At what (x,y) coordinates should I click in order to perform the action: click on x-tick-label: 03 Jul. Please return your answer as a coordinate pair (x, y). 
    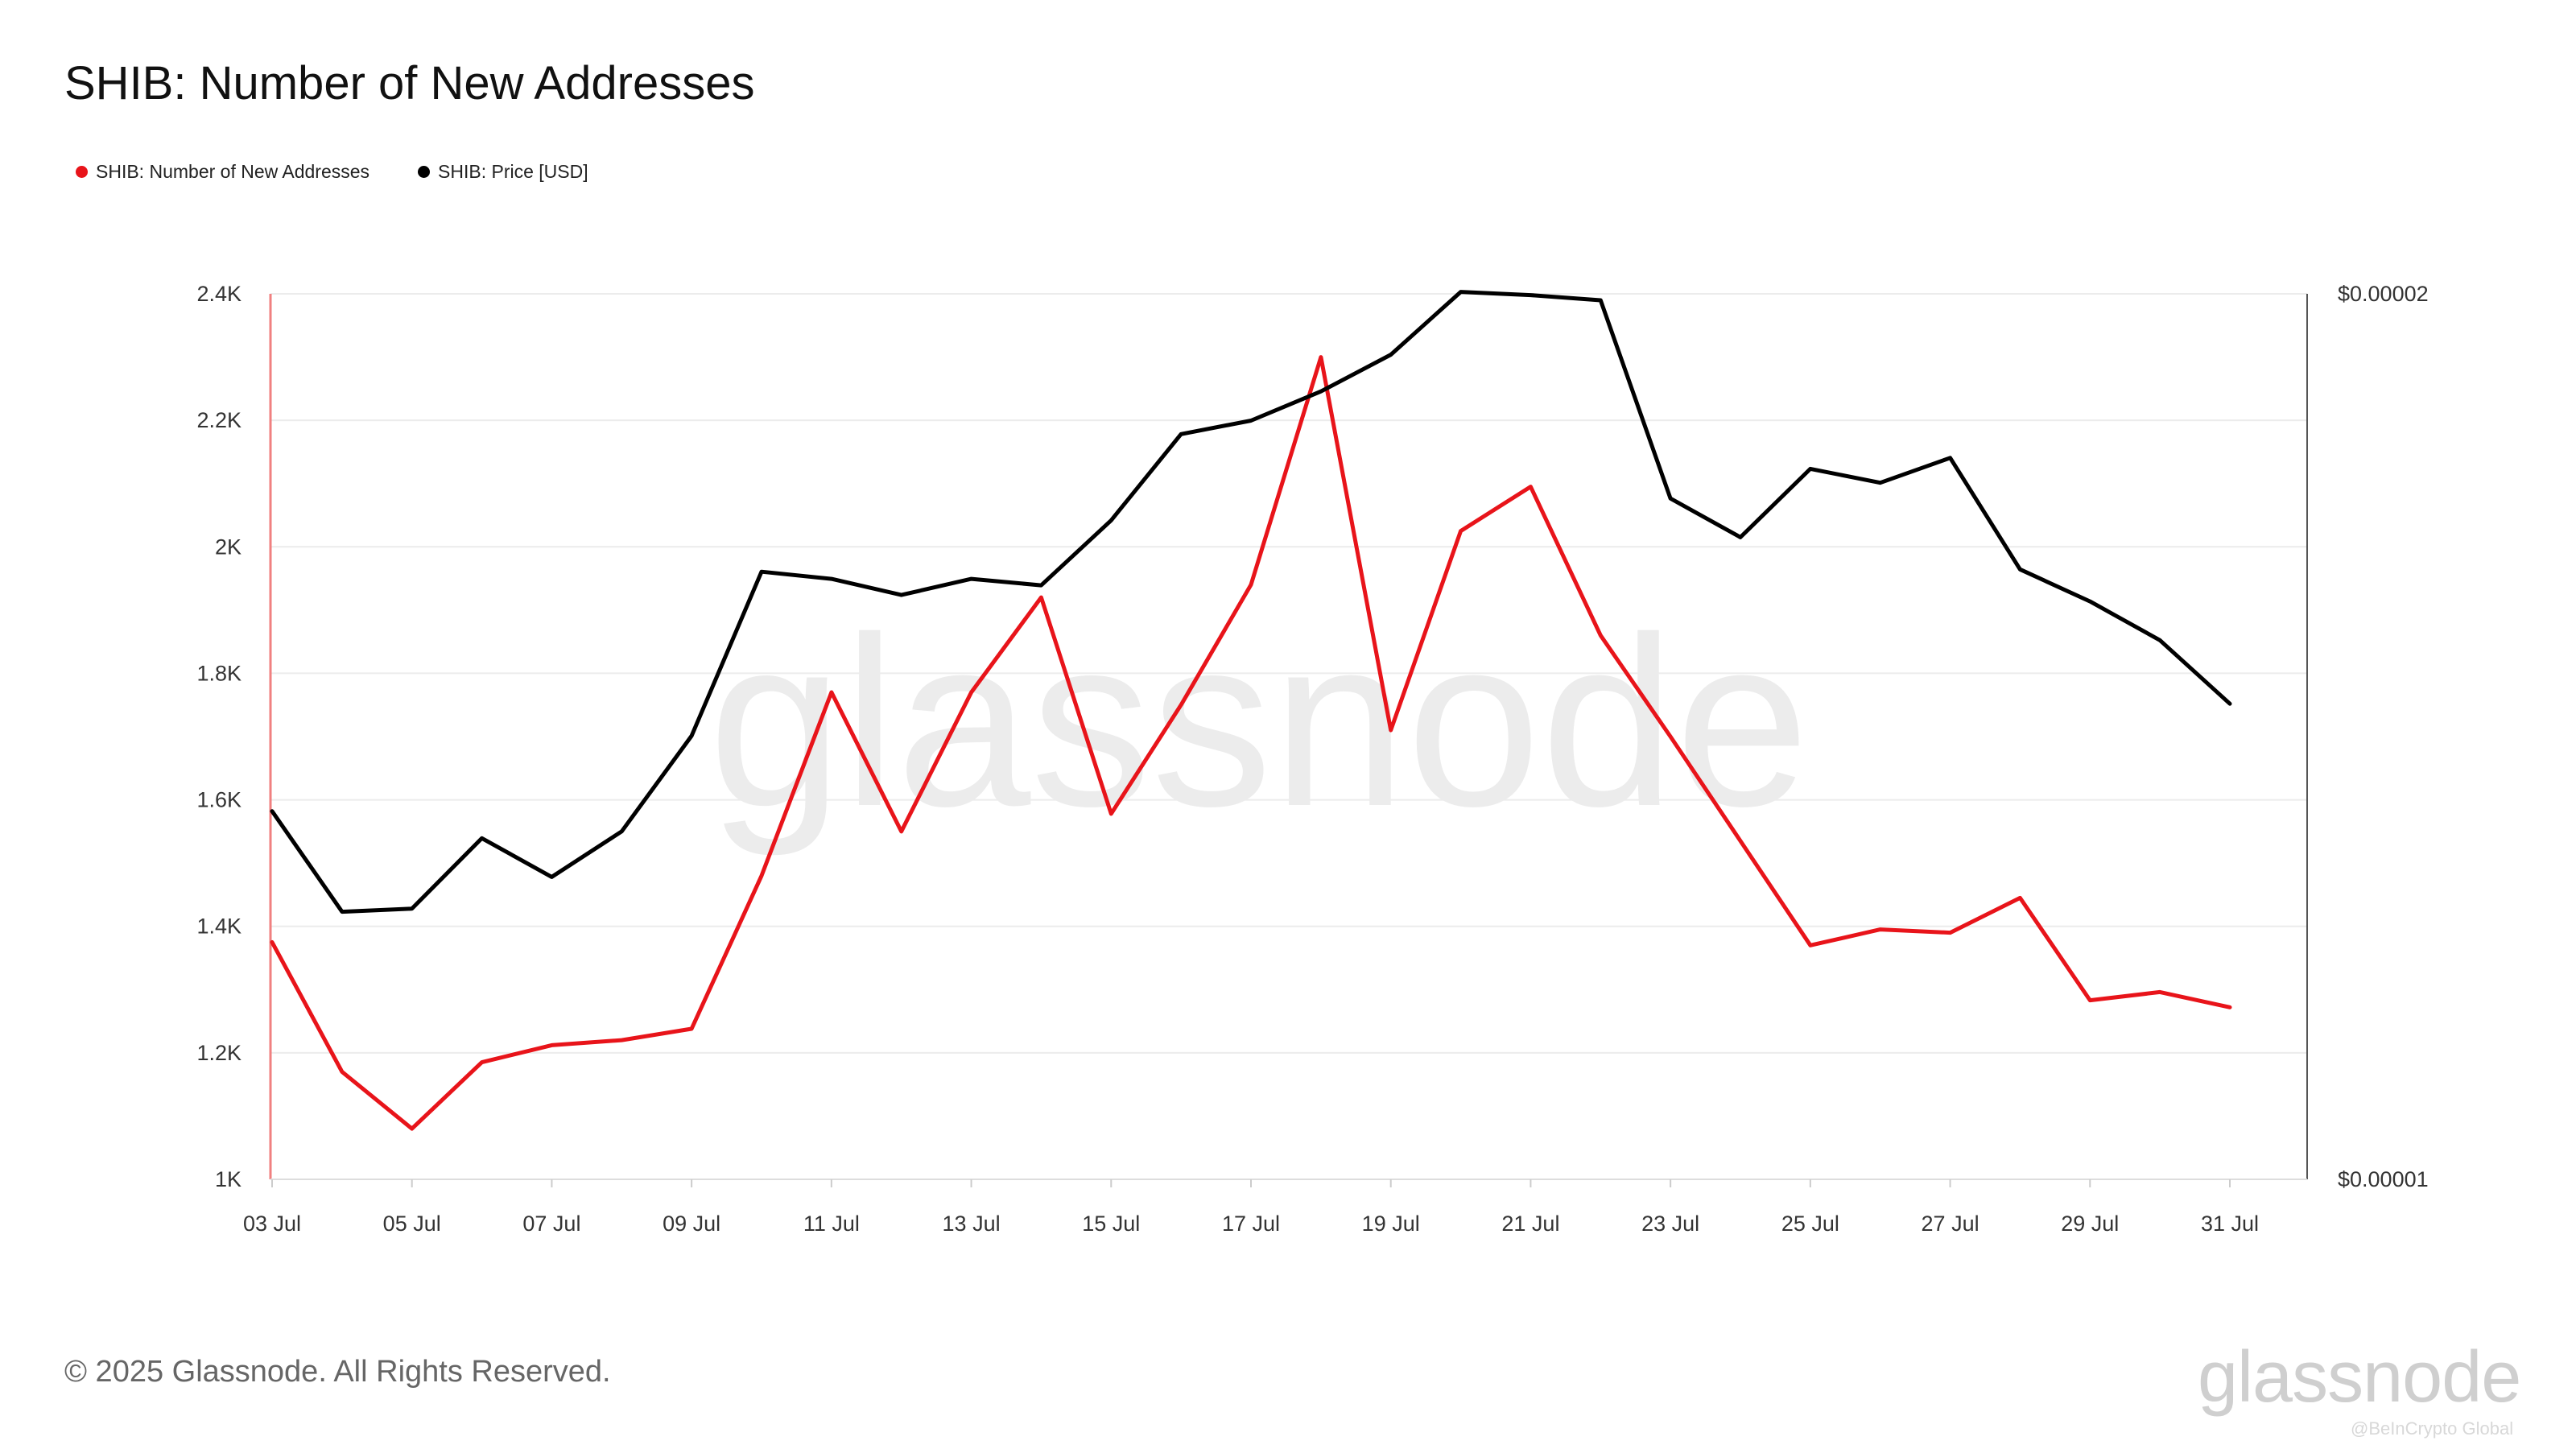
    Looking at the image, I should click on (272, 1224).